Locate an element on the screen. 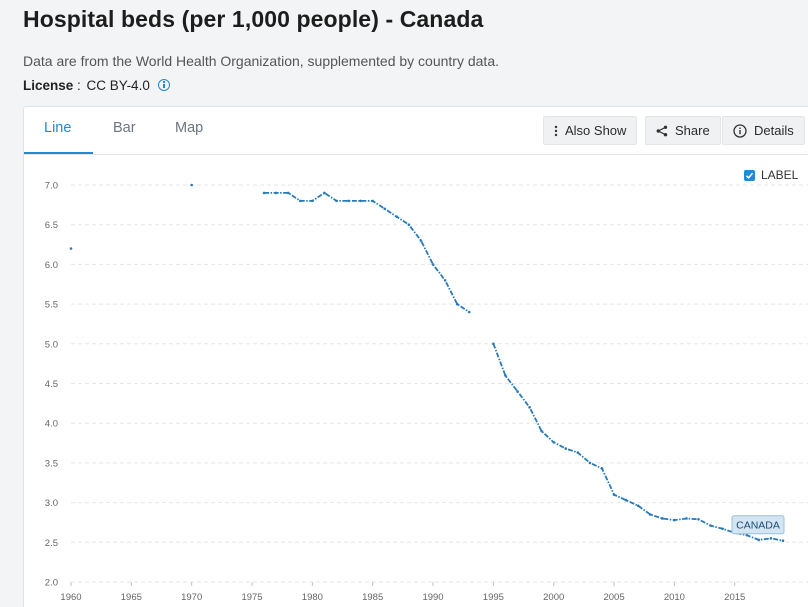  license-value: CC BY-4.0 is located at coordinates (118, 85).